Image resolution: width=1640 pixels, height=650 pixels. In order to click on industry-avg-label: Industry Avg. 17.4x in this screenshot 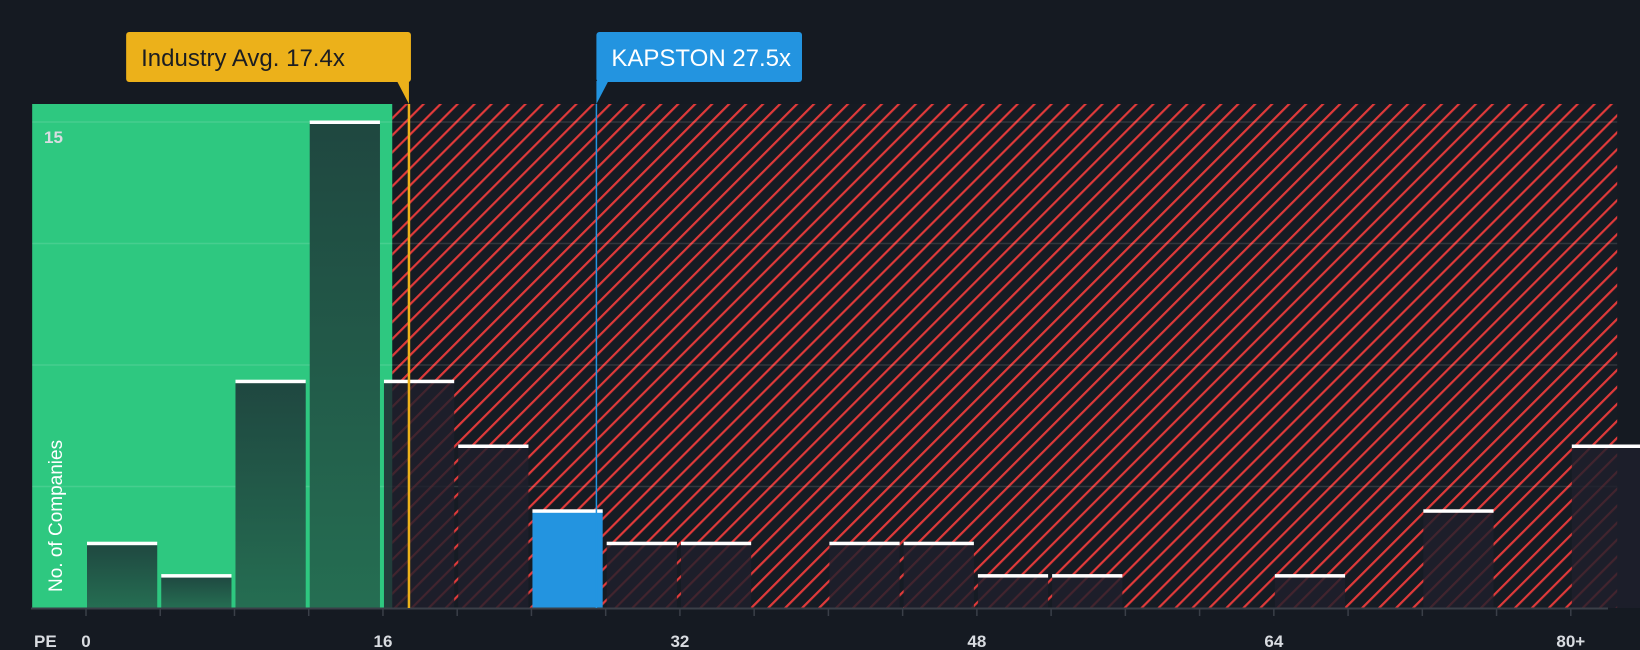, I will do `click(243, 58)`.